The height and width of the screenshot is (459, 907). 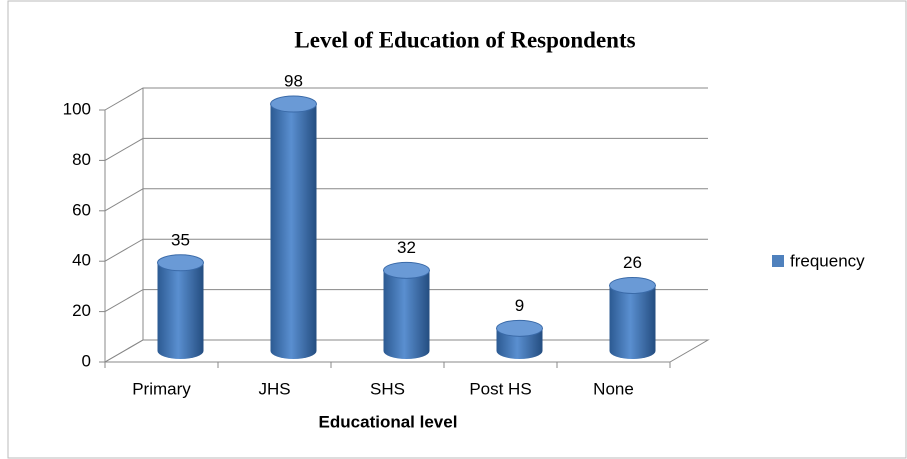 I want to click on x-tick-label: SHS, so click(x=387, y=388).